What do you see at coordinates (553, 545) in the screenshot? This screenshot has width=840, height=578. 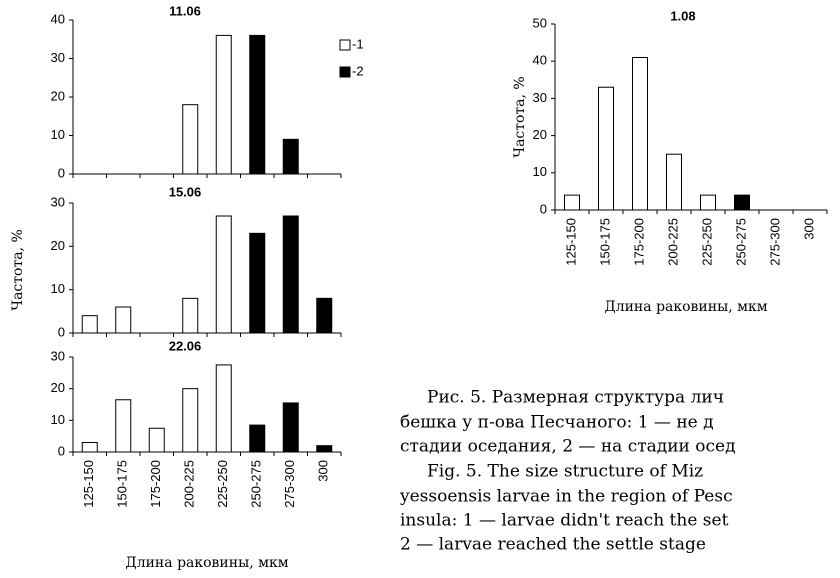 I see `caption-line: 2 — larvae reached the settle stage` at bounding box center [553, 545].